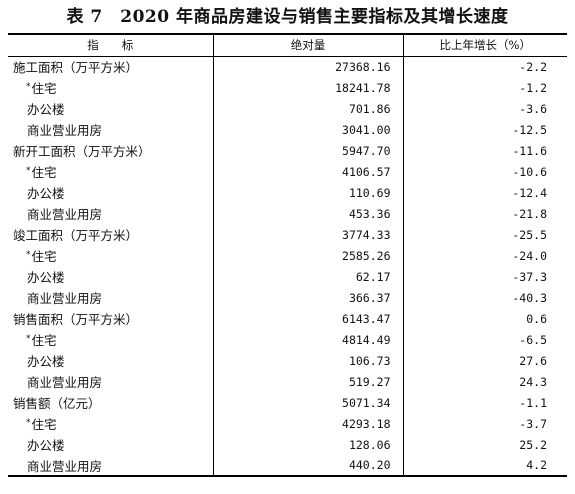  Describe the element at coordinates (307, 318) in the screenshot. I see `absolute-value: 6143.47` at that location.